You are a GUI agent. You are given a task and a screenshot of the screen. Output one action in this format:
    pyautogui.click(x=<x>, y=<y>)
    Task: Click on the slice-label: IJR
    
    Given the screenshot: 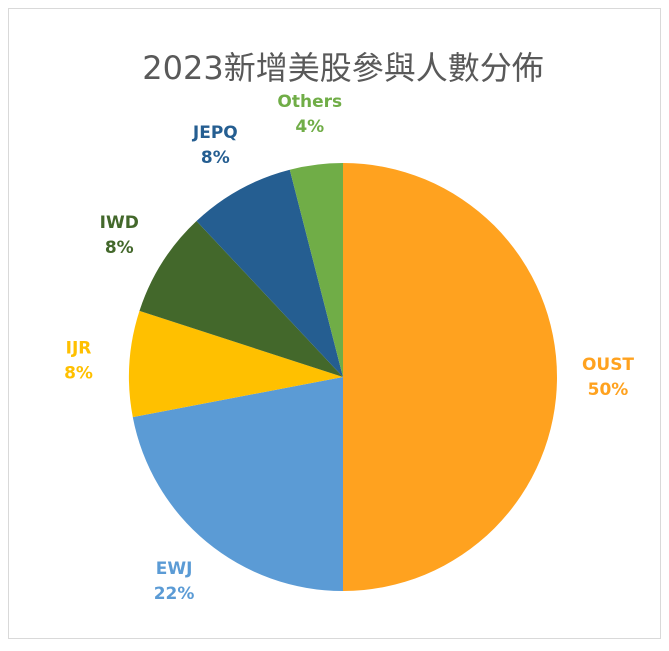 What is the action you would take?
    pyautogui.click(x=79, y=348)
    